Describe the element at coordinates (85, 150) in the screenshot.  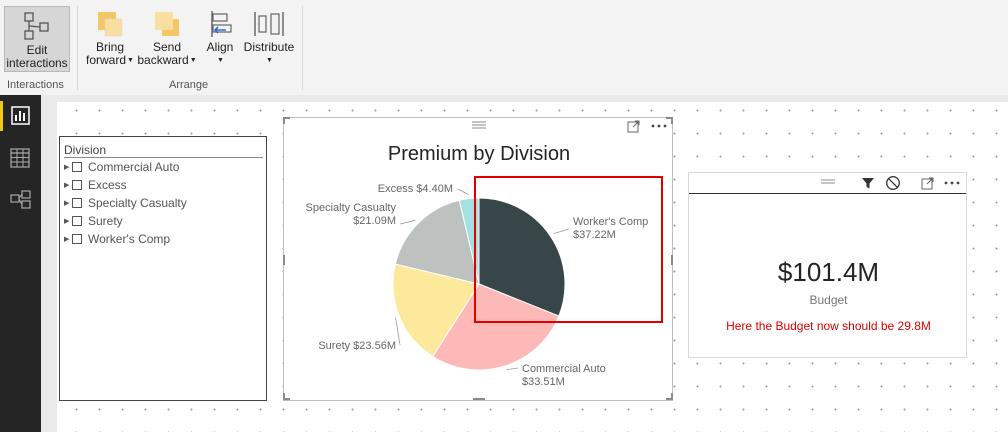
I see `slicer-title: Division` at that location.